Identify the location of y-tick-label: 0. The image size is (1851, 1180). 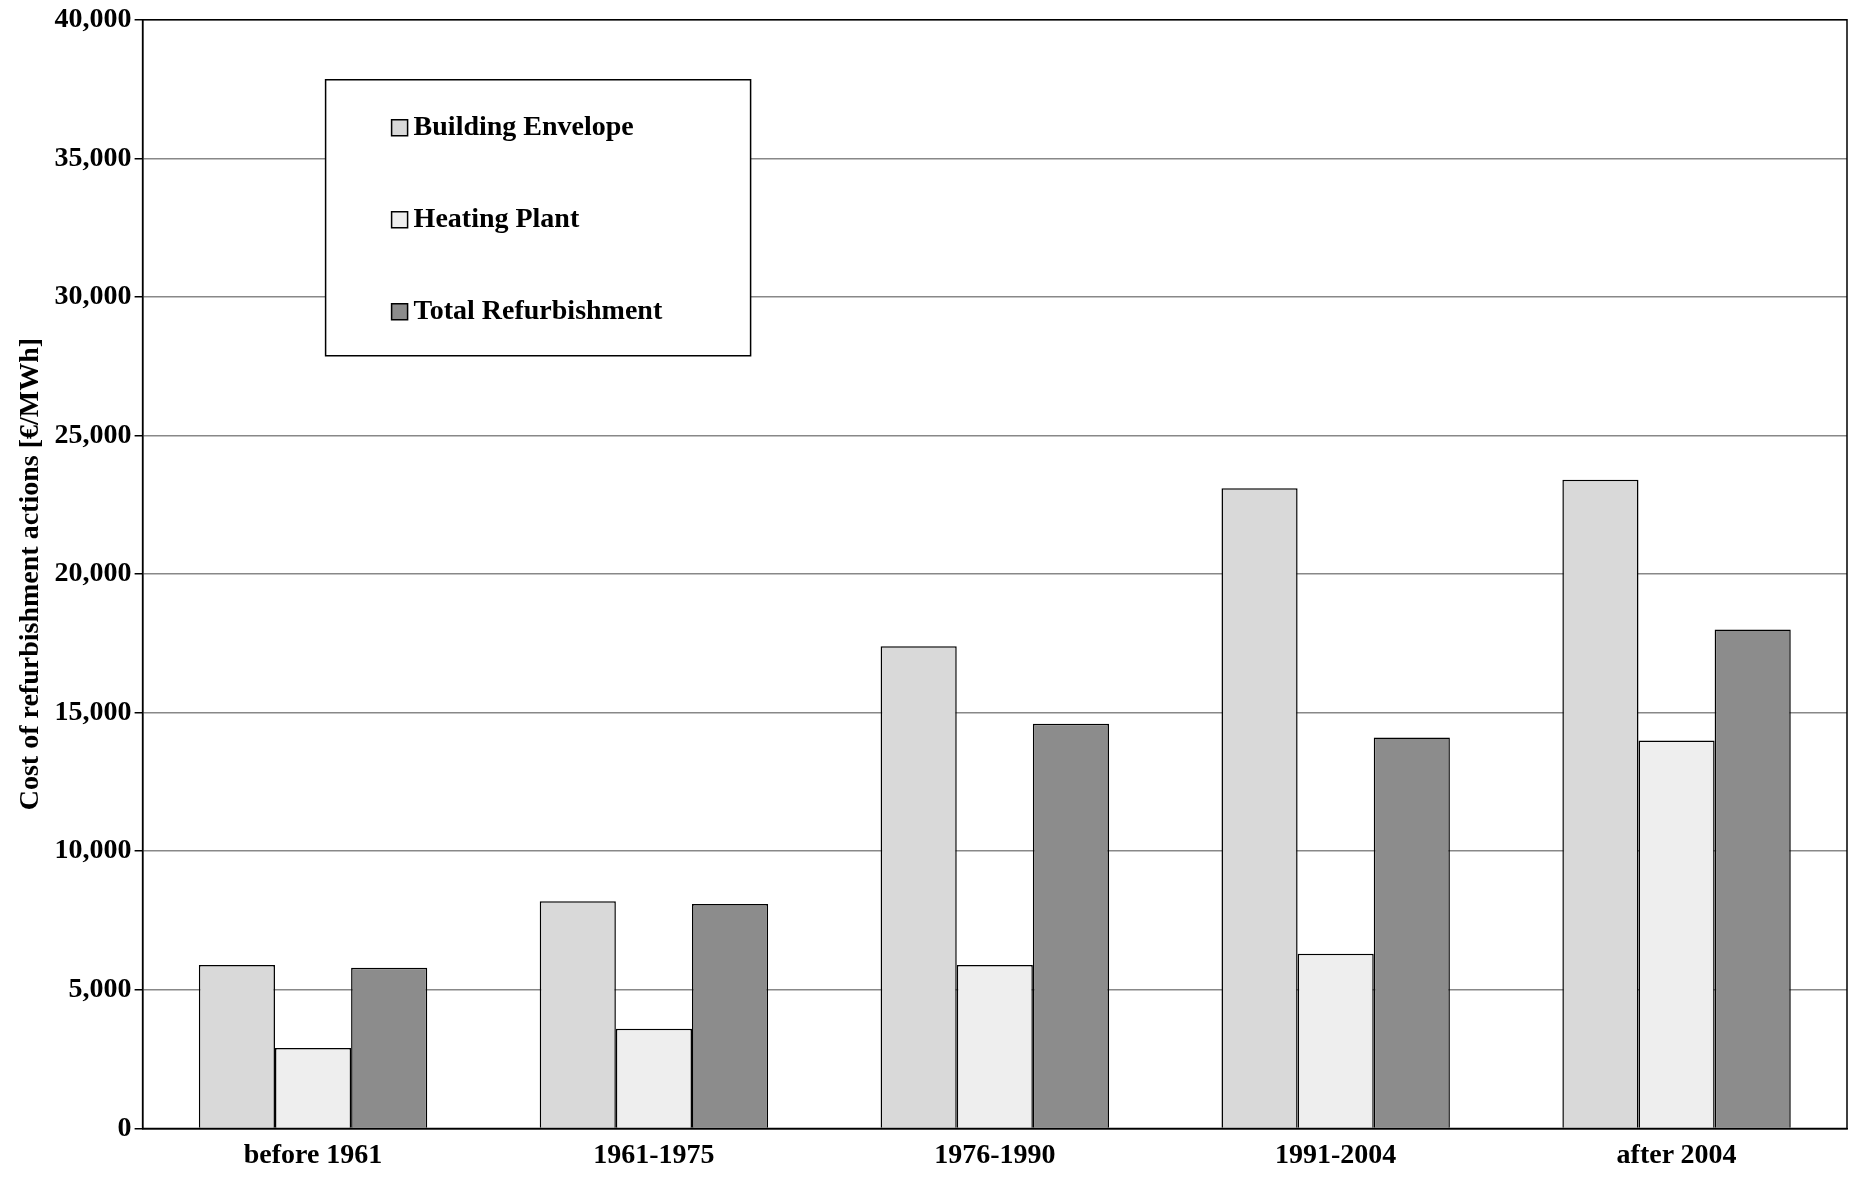
(124, 1126).